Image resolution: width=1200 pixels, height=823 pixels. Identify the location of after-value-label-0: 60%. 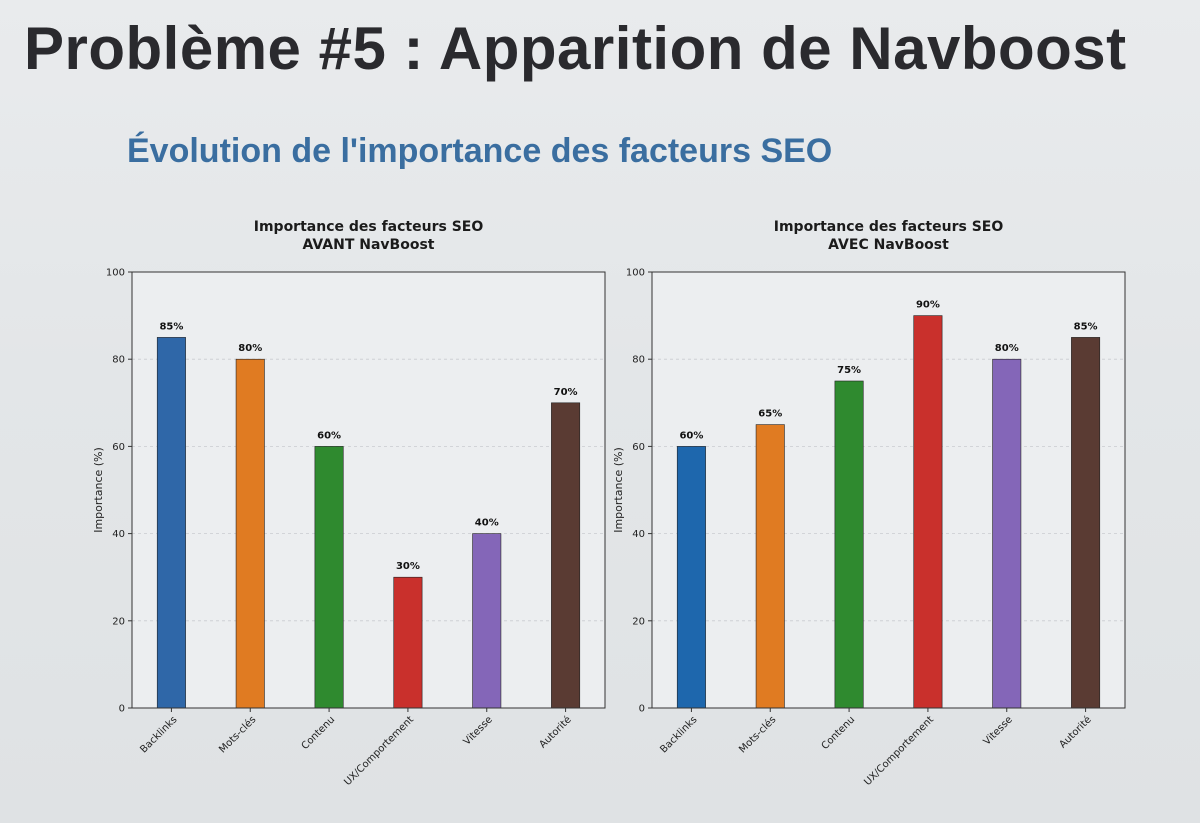
(691, 435).